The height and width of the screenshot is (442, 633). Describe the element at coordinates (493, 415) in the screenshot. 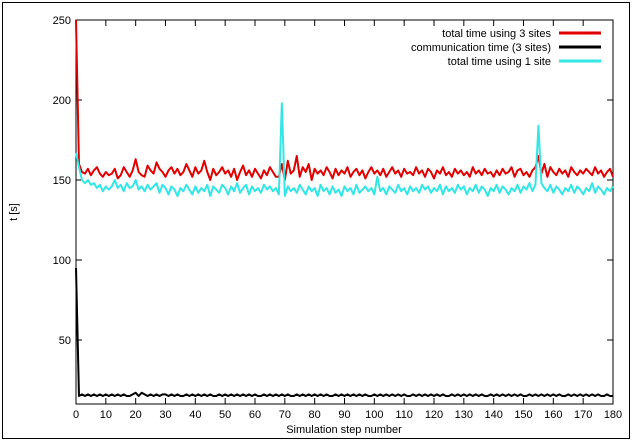

I see `x-tick-label: 140` at that location.